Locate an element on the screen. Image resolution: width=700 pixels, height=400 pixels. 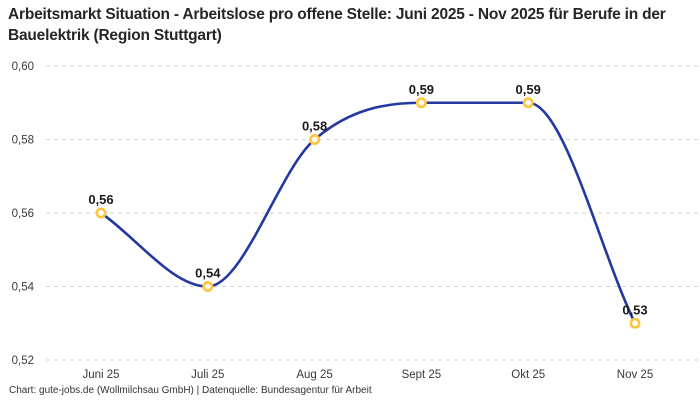
x-axis-tick-label: Nov 25 is located at coordinates (635, 375).